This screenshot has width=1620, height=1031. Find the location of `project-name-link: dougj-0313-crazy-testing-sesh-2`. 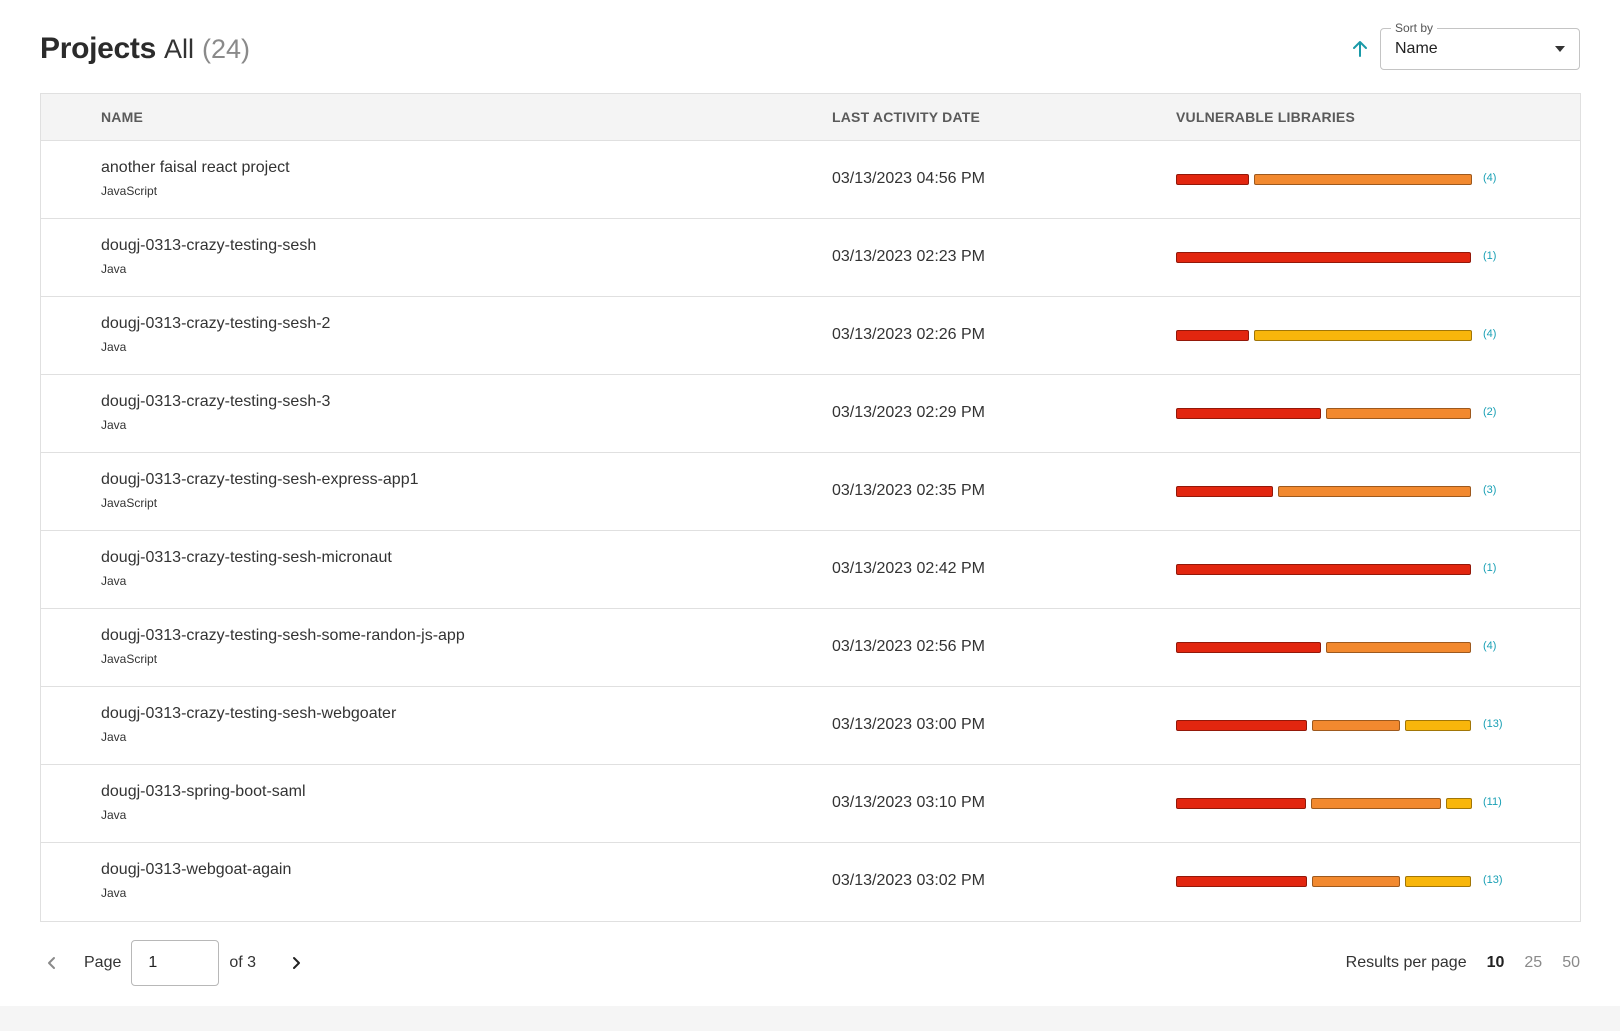

project-name-link: dougj-0313-crazy-testing-sesh-2 is located at coordinates (216, 323).